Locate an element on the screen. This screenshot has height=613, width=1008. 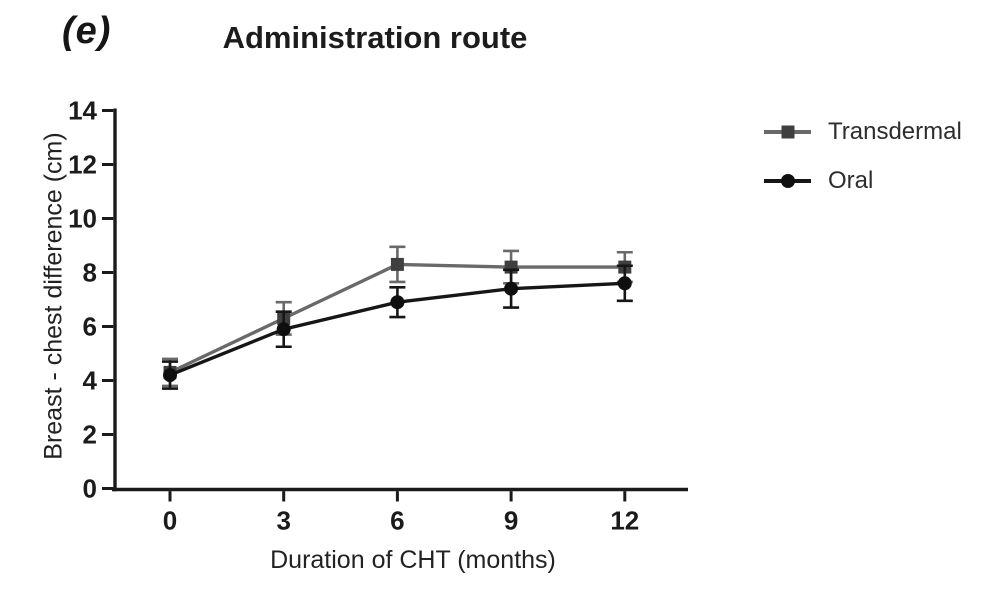
legend-line-transdermal is located at coordinates (787, 132).